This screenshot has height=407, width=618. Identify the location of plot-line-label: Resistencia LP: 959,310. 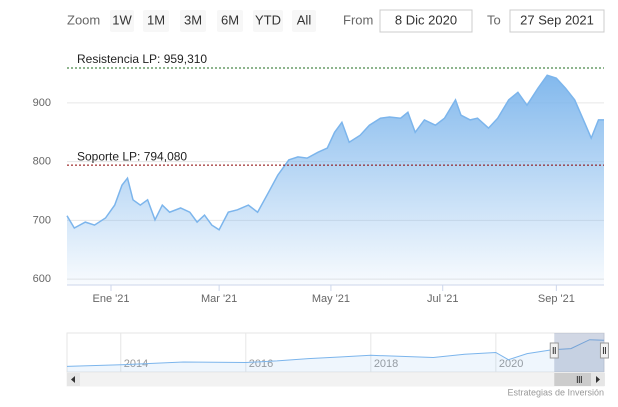
(142, 59).